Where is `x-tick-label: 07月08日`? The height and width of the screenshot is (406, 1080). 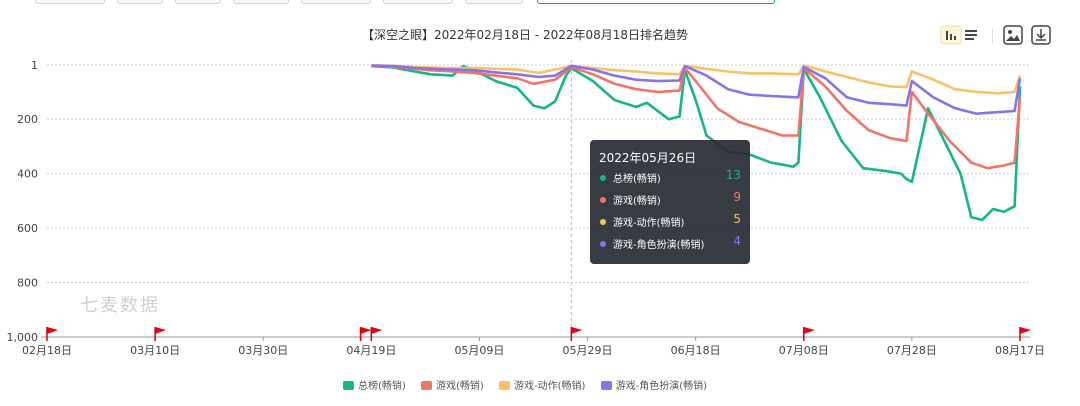
x-tick-label: 07月08日 is located at coordinates (804, 350).